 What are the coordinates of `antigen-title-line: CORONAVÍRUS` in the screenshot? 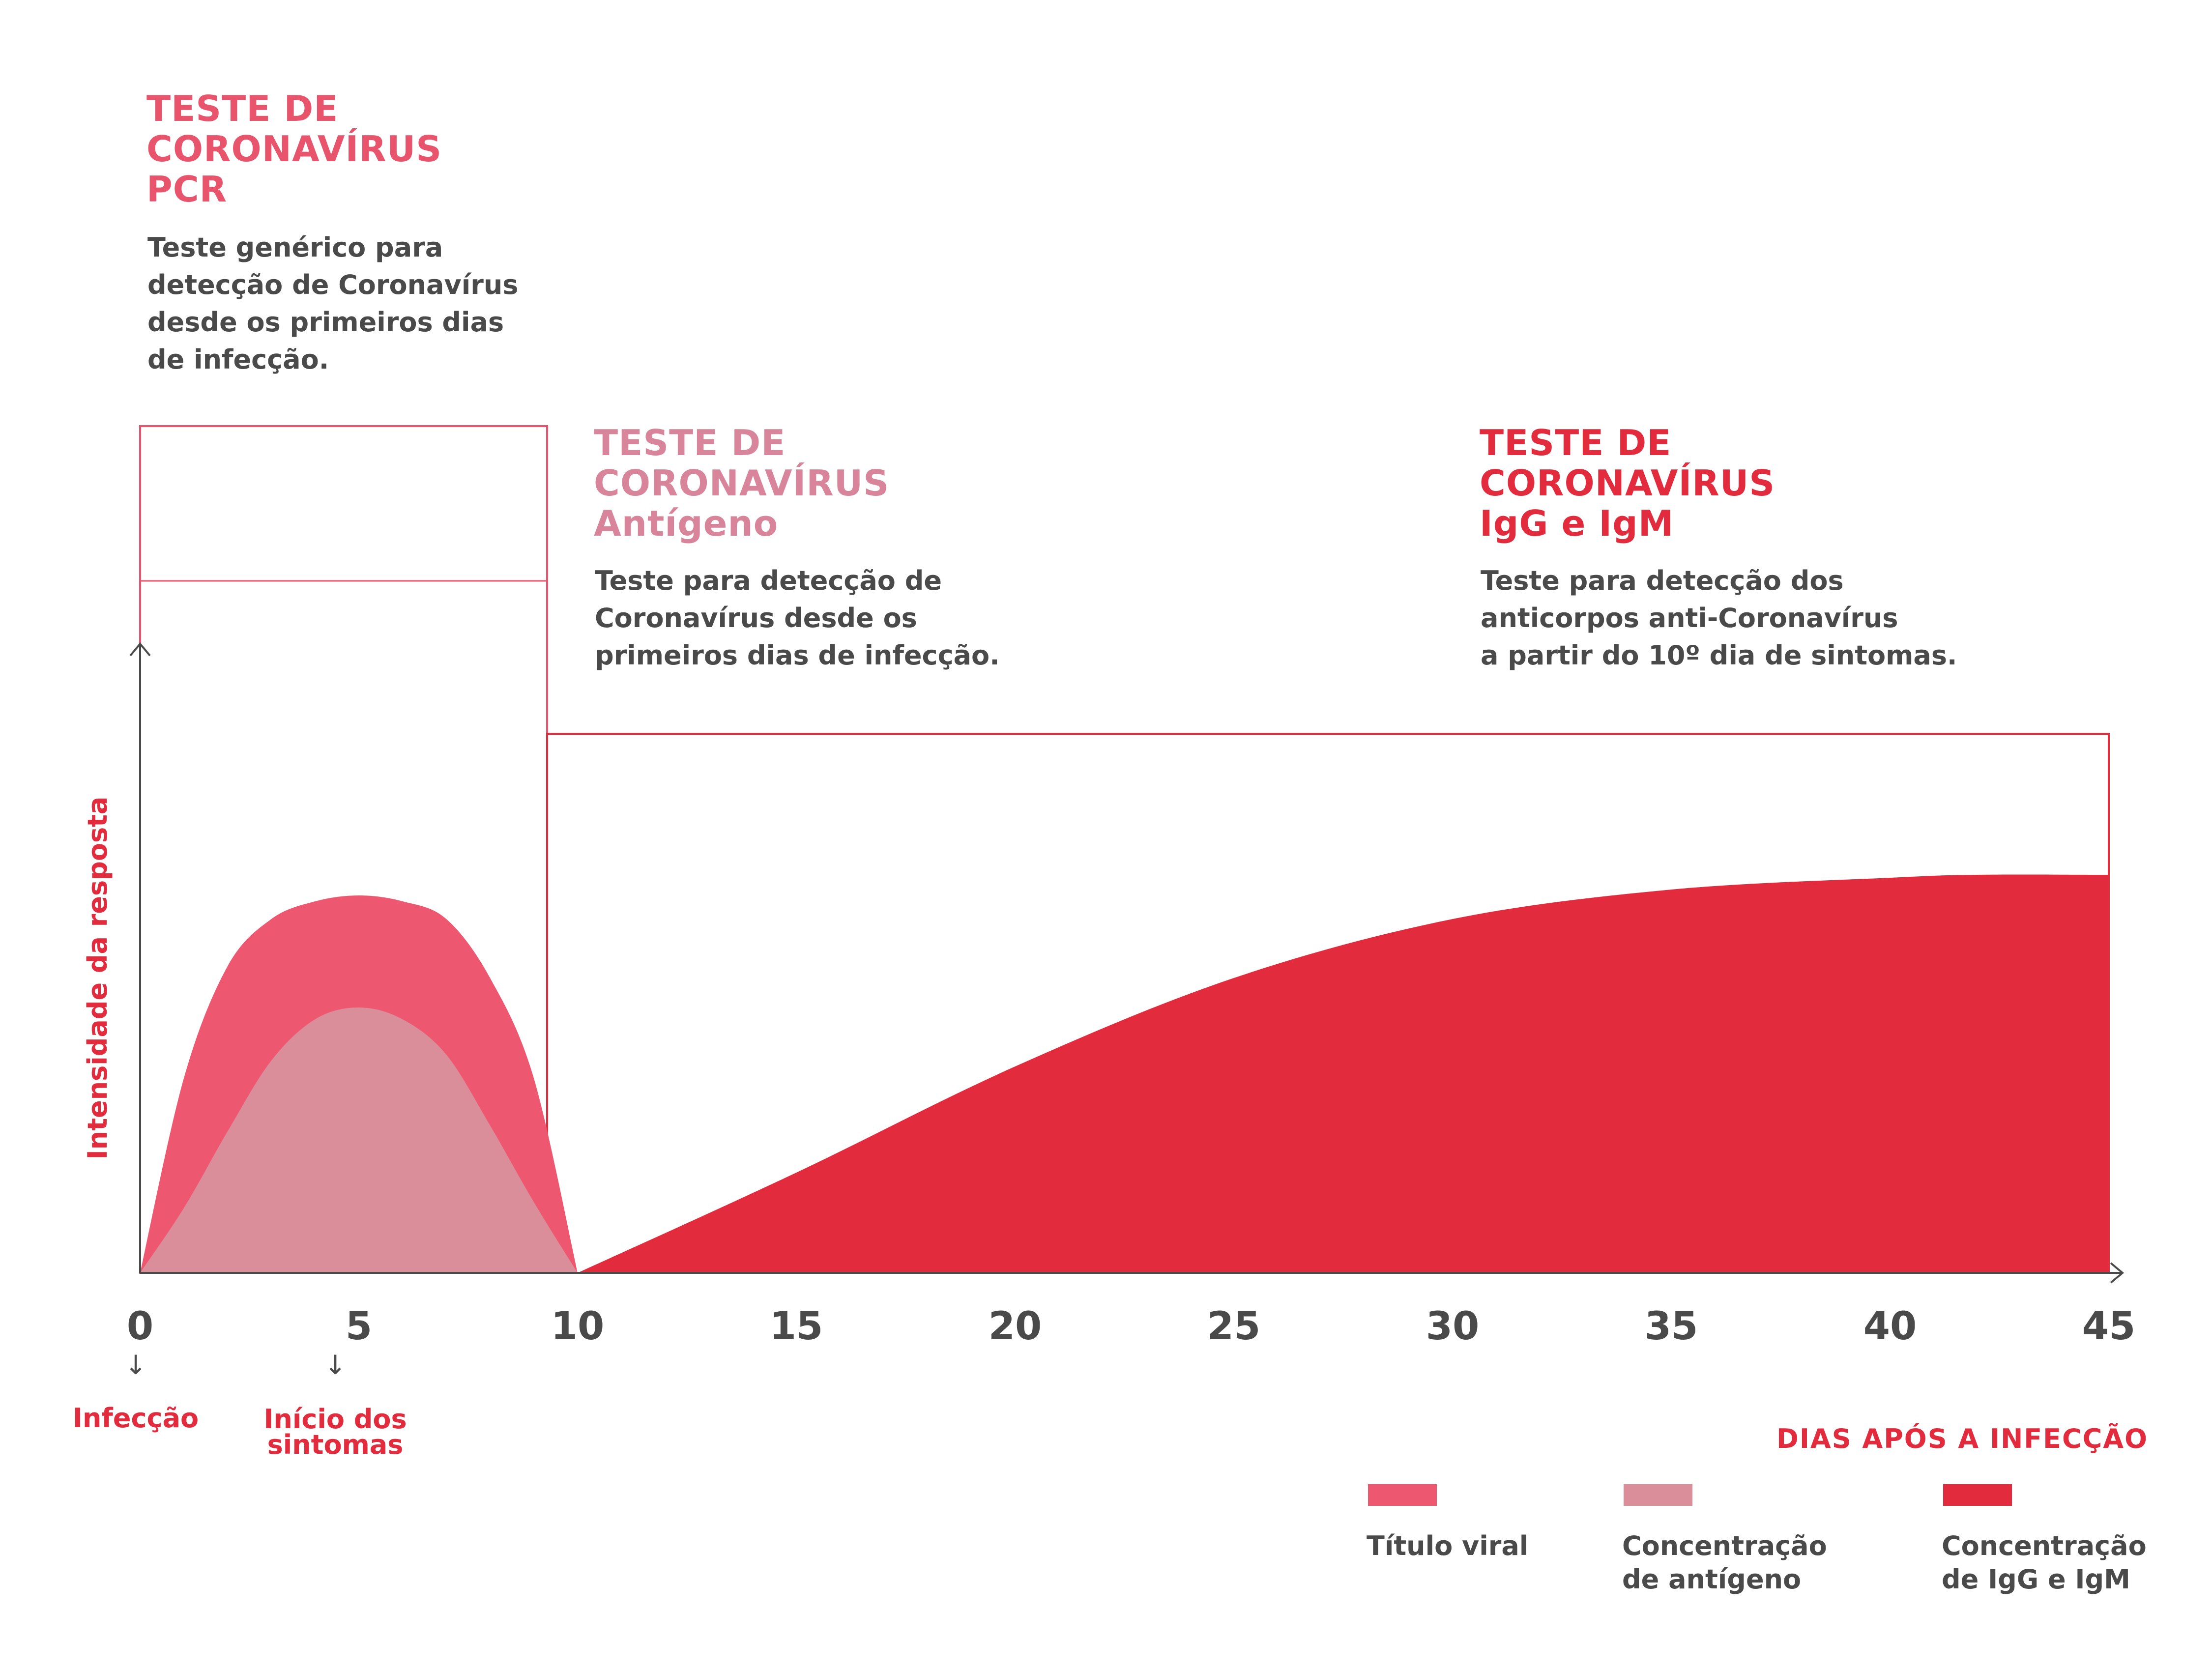 It's located at (742, 483).